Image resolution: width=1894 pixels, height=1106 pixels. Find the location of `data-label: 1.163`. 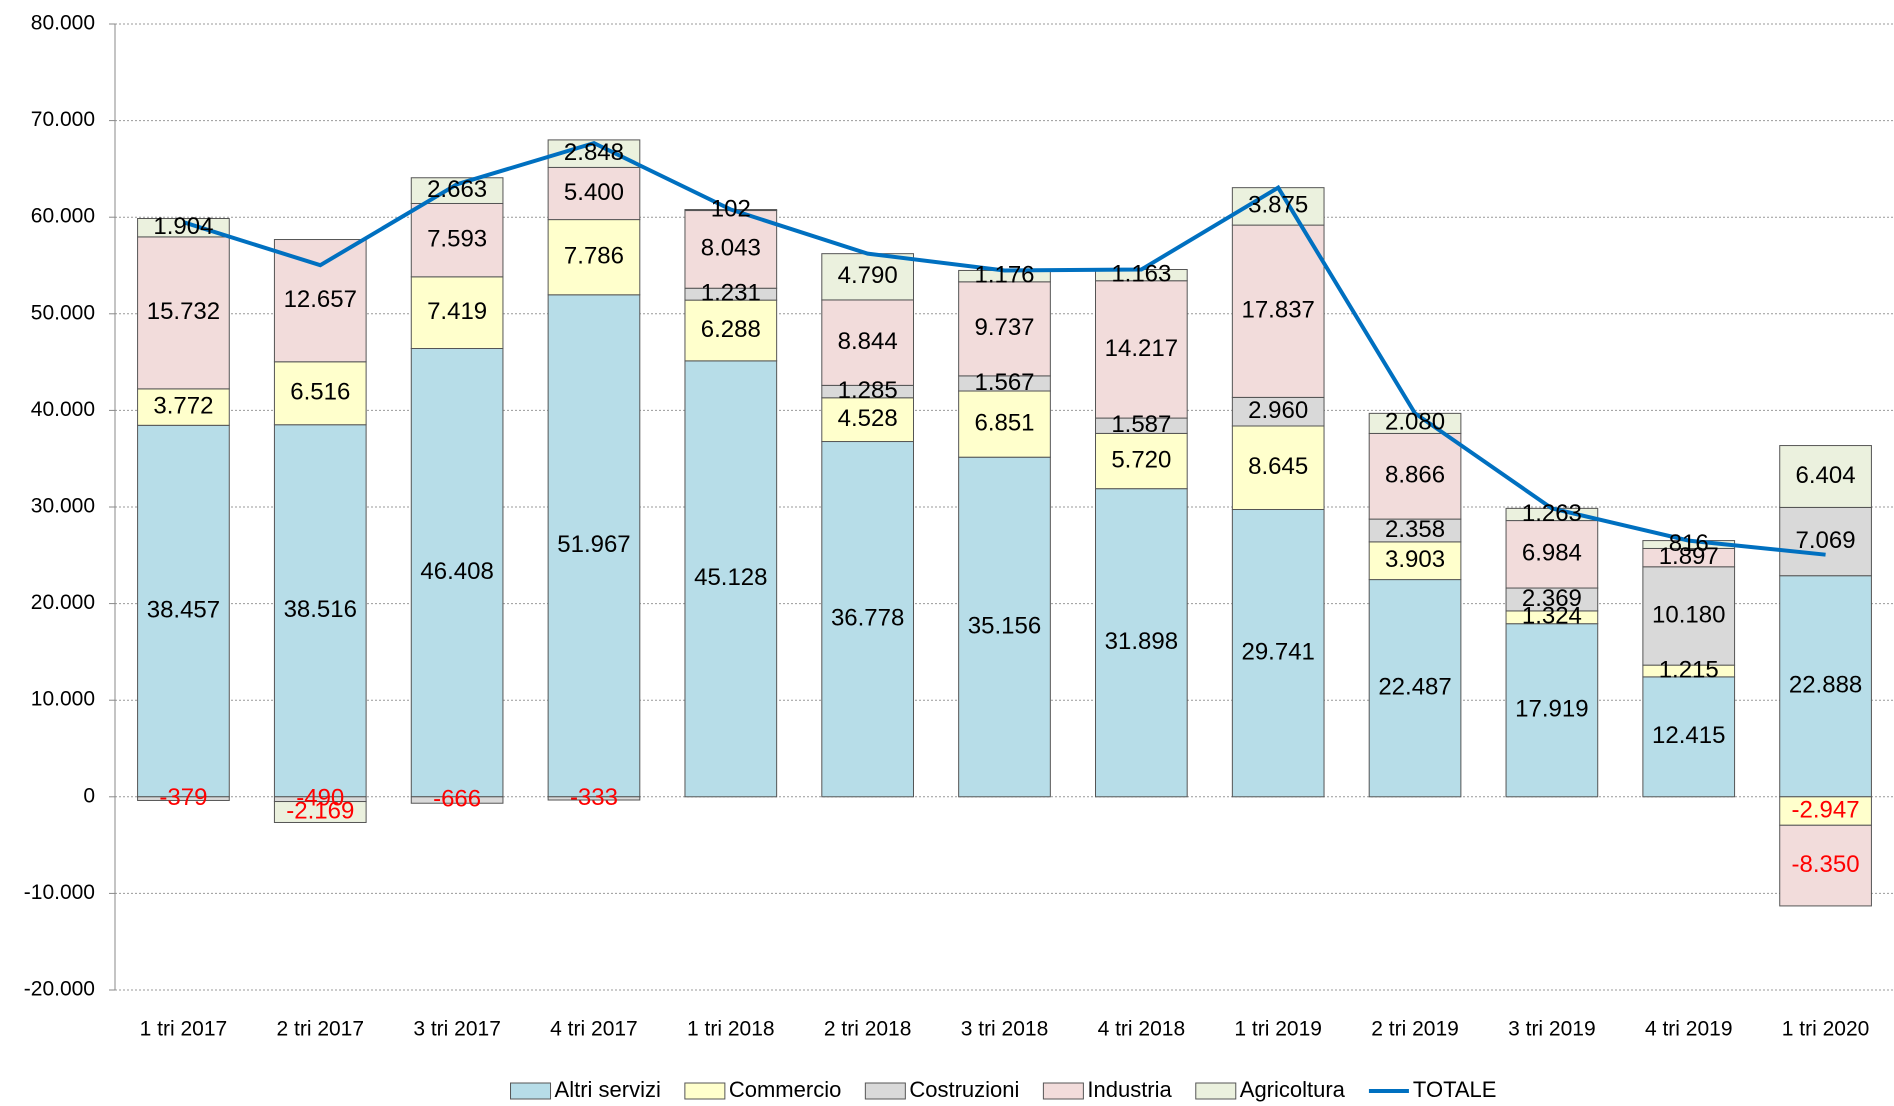

data-label: 1.163 is located at coordinates (1141, 273).